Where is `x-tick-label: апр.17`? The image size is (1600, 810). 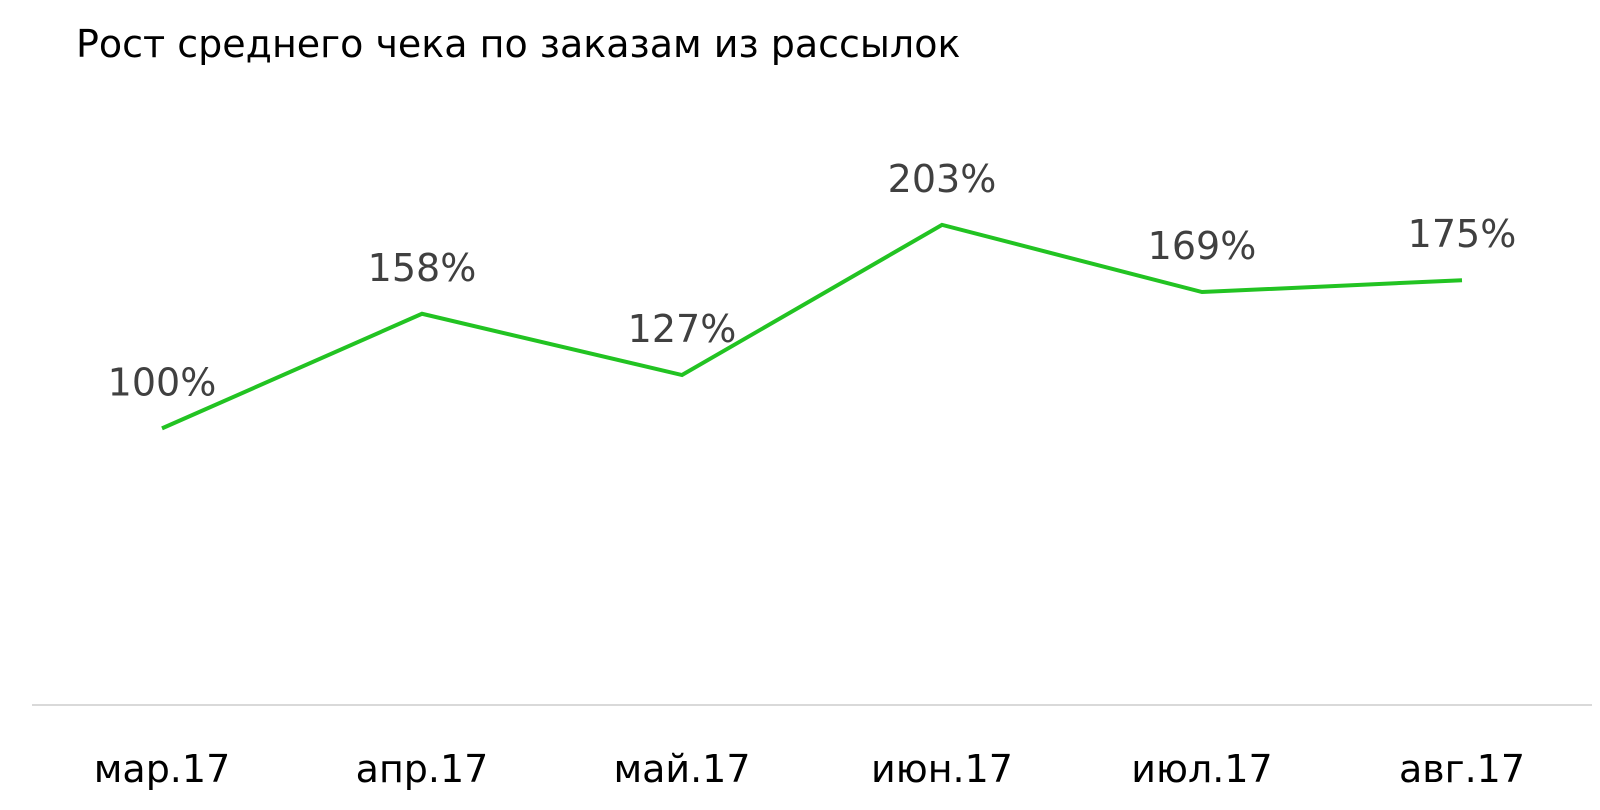
x-tick-label: апр.17 is located at coordinates (422, 769).